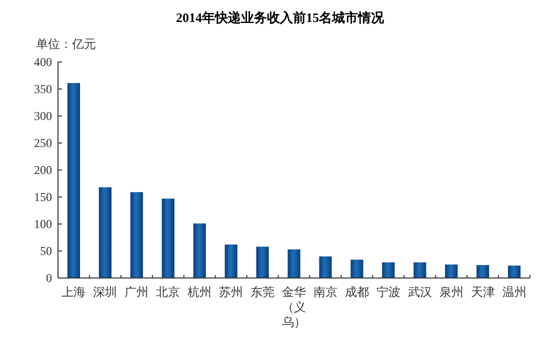 The width and height of the screenshot is (560, 344). Describe the element at coordinates (46, 251) in the screenshot. I see `y-tick-label: 50` at that location.